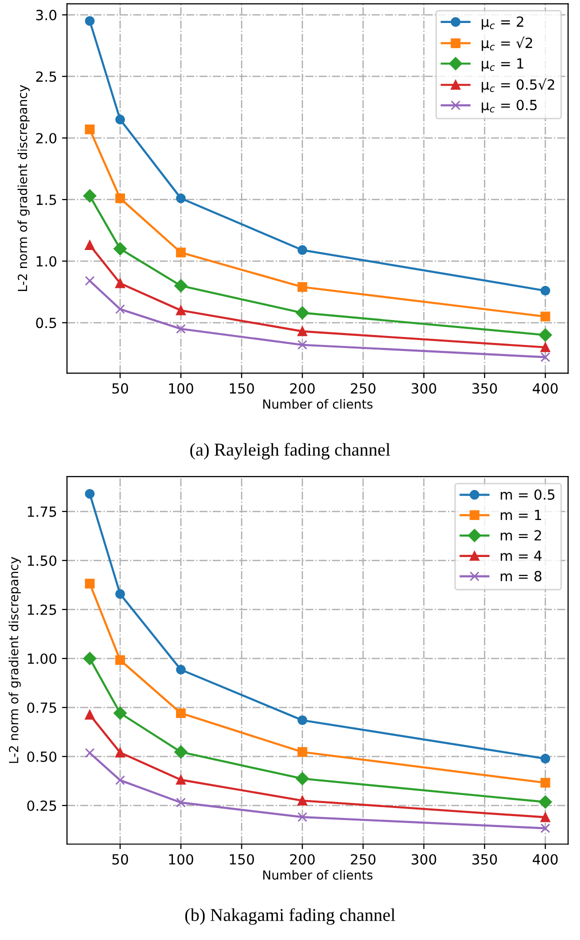  I want to click on legend-label: μ$_{c}$ = 1, so click(503, 65).